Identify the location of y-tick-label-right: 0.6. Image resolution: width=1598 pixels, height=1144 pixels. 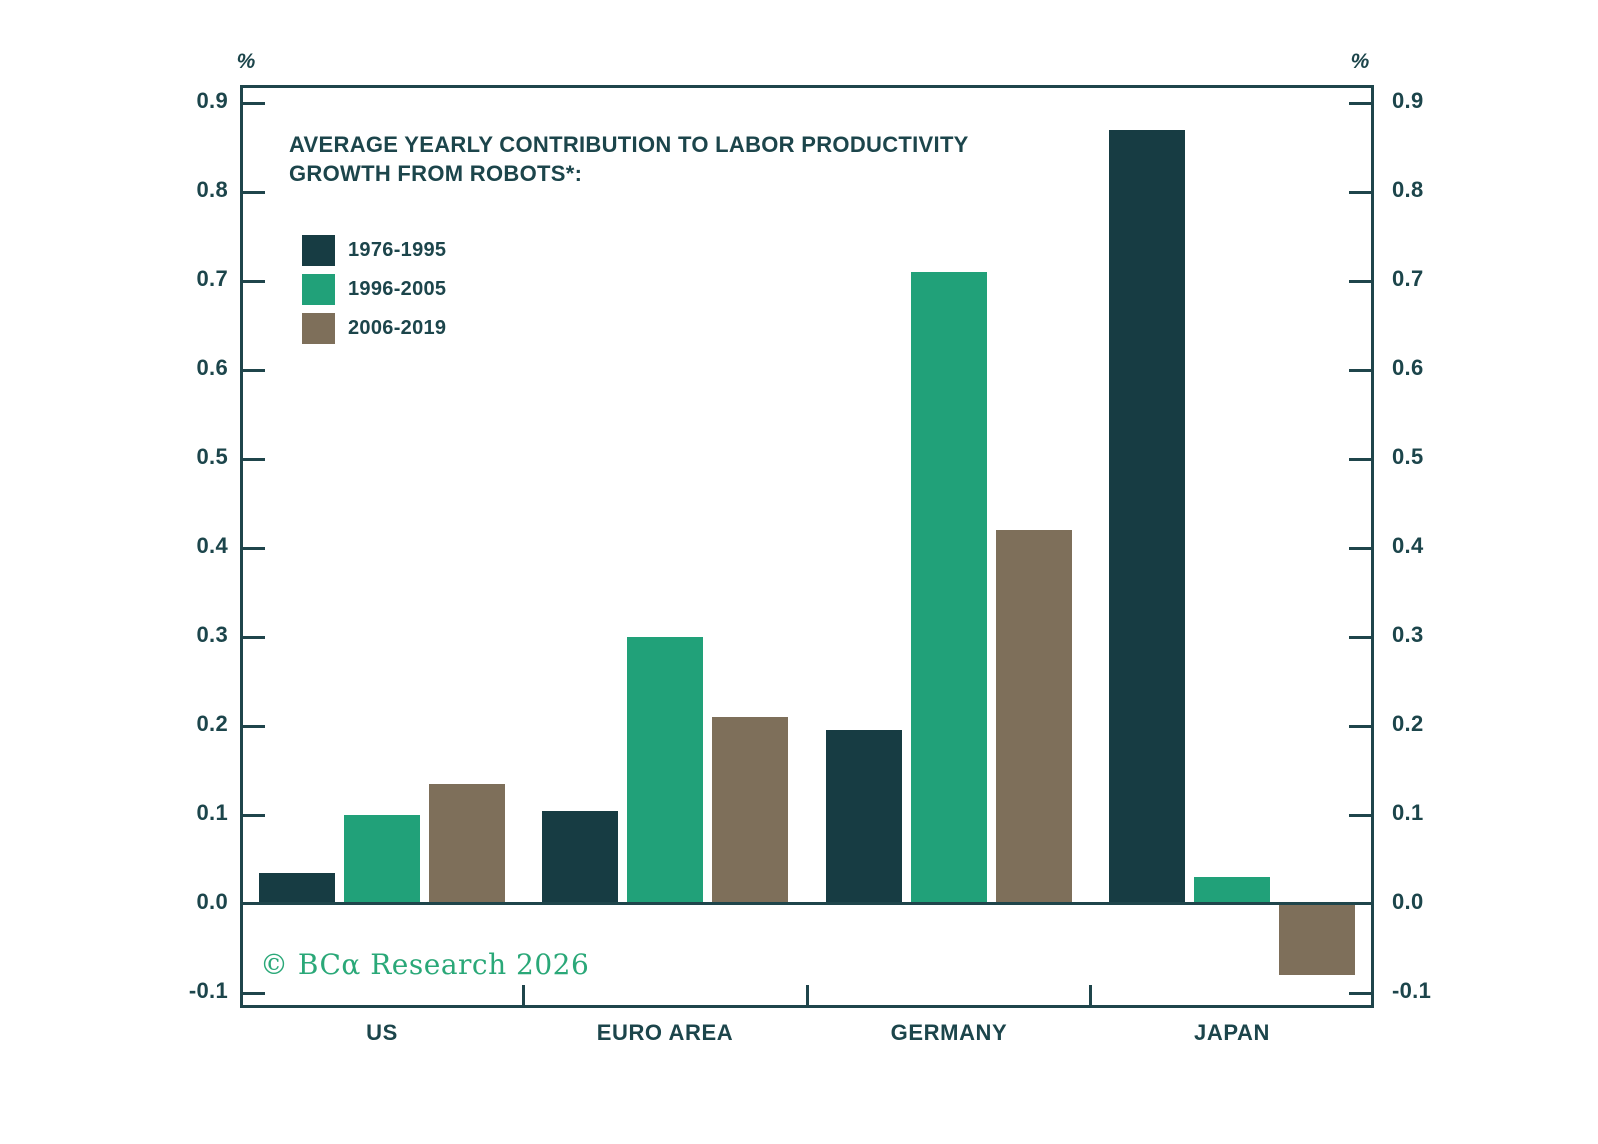
(1408, 367).